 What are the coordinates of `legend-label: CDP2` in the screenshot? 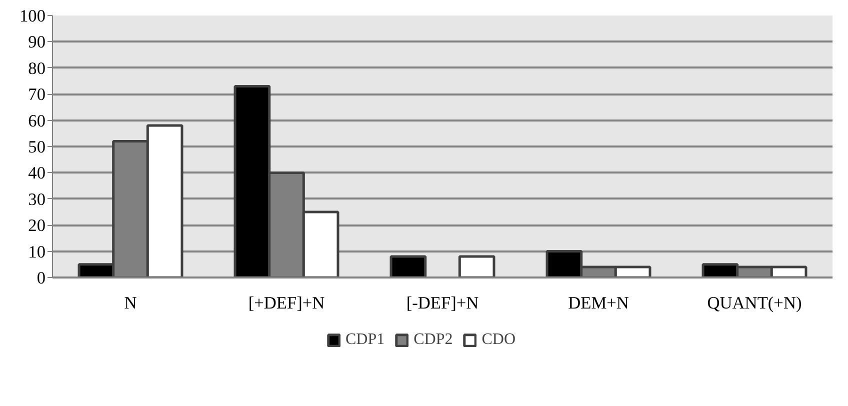 It's located at (433, 340).